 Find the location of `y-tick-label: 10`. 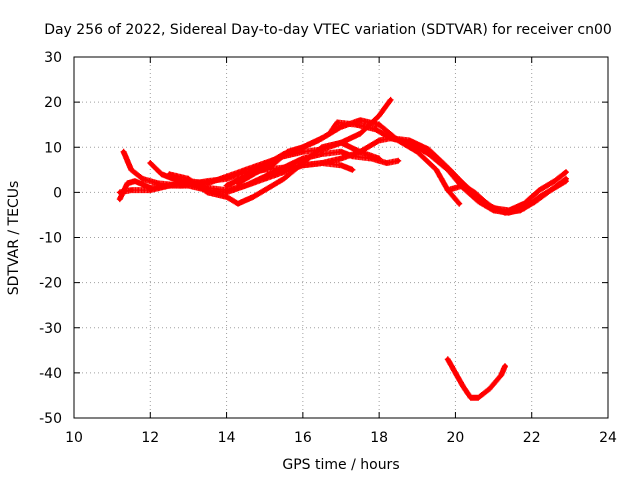

y-tick-label: 10 is located at coordinates (53, 148).